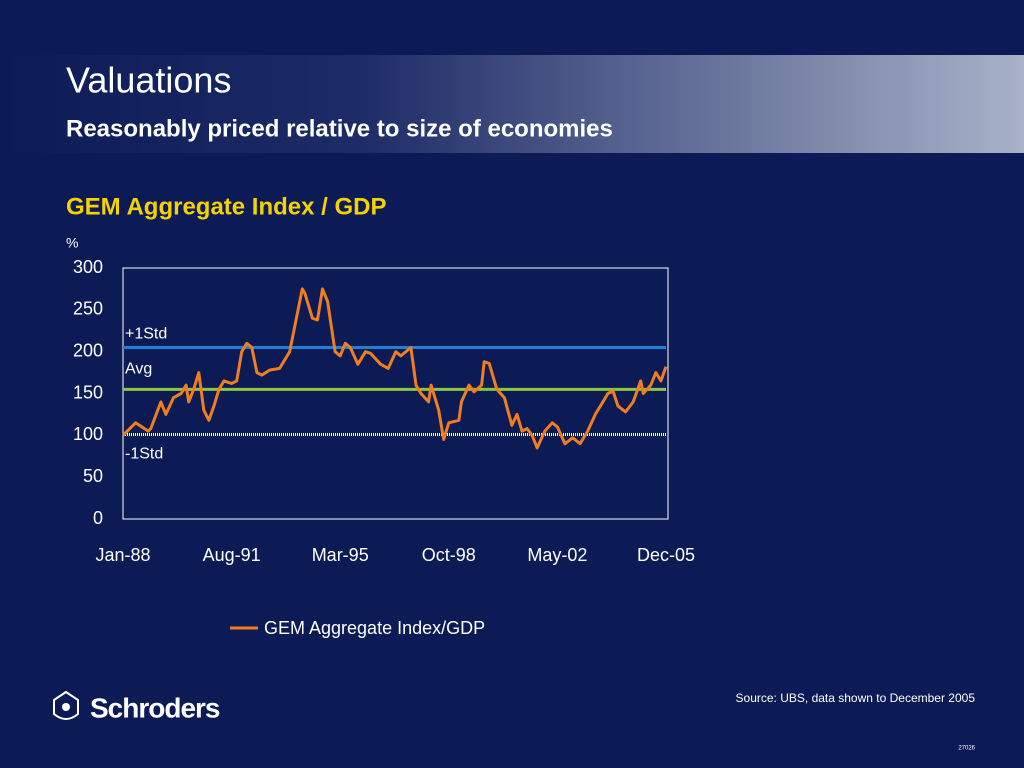  What do you see at coordinates (449, 555) in the screenshot?
I see `x-tick-label: Oct-98` at bounding box center [449, 555].